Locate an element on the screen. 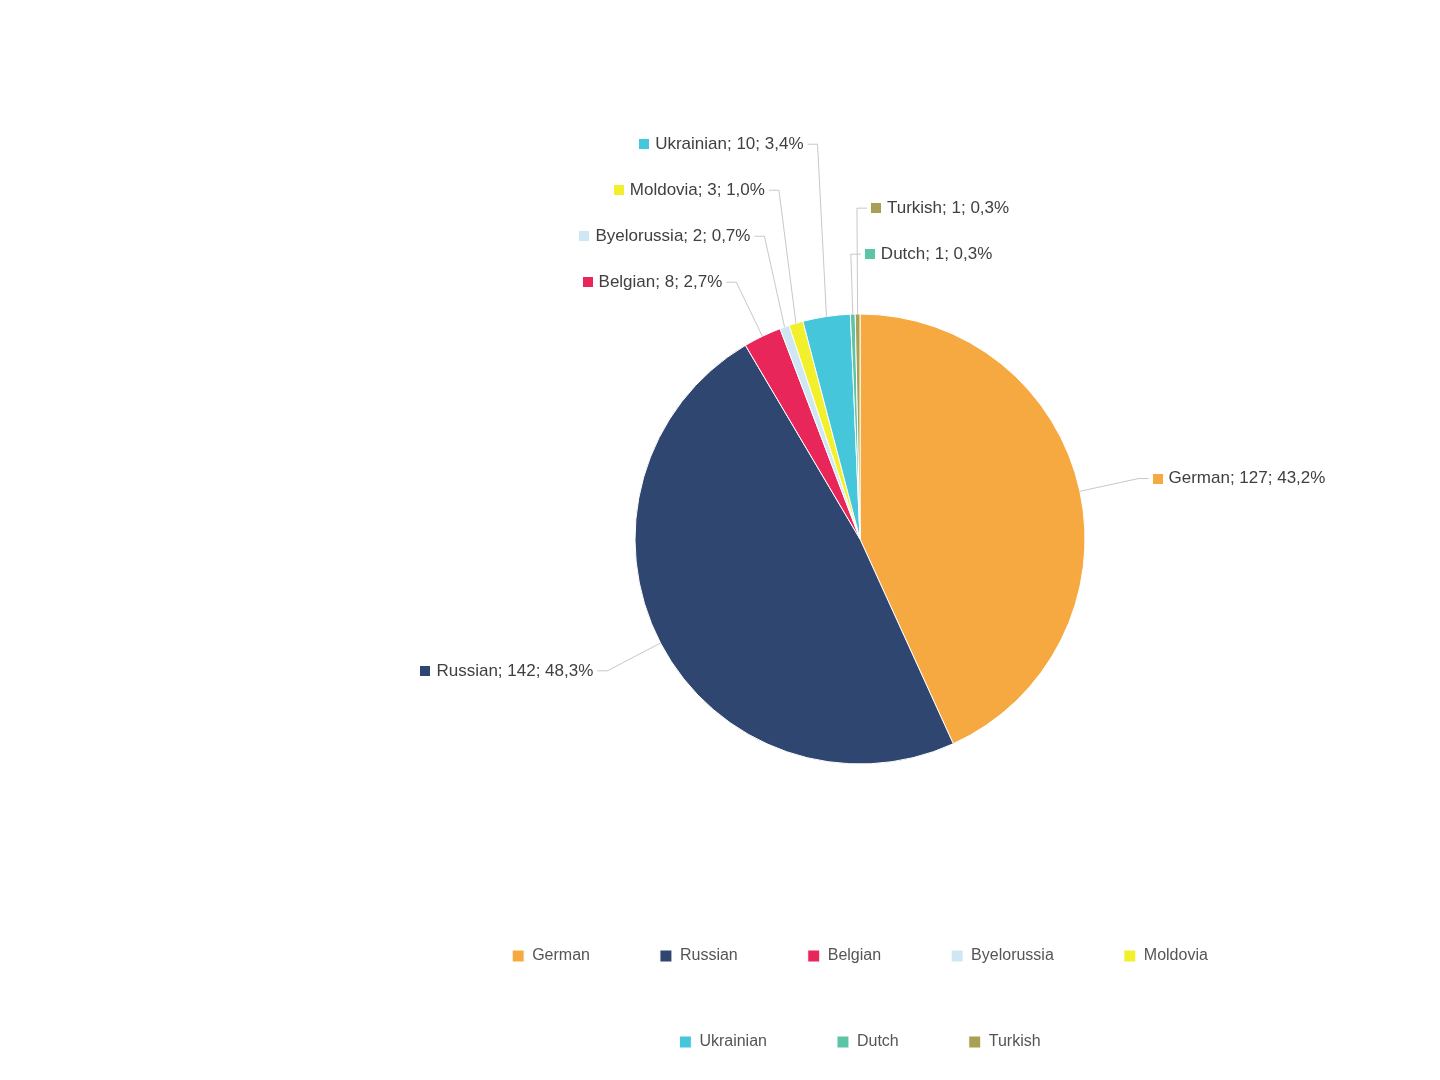  legend-label: Turkish is located at coordinates (1014, 1041).